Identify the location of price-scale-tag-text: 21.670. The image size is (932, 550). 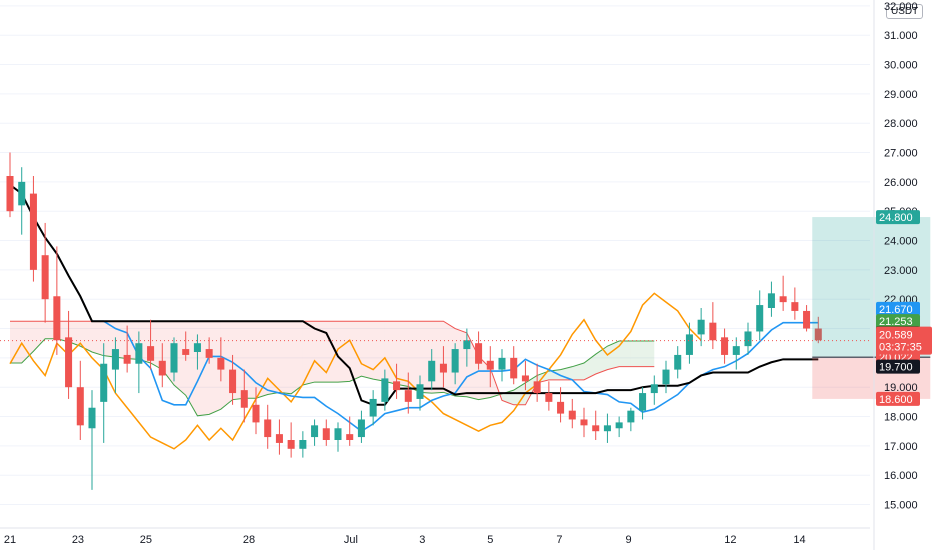
(896, 310).